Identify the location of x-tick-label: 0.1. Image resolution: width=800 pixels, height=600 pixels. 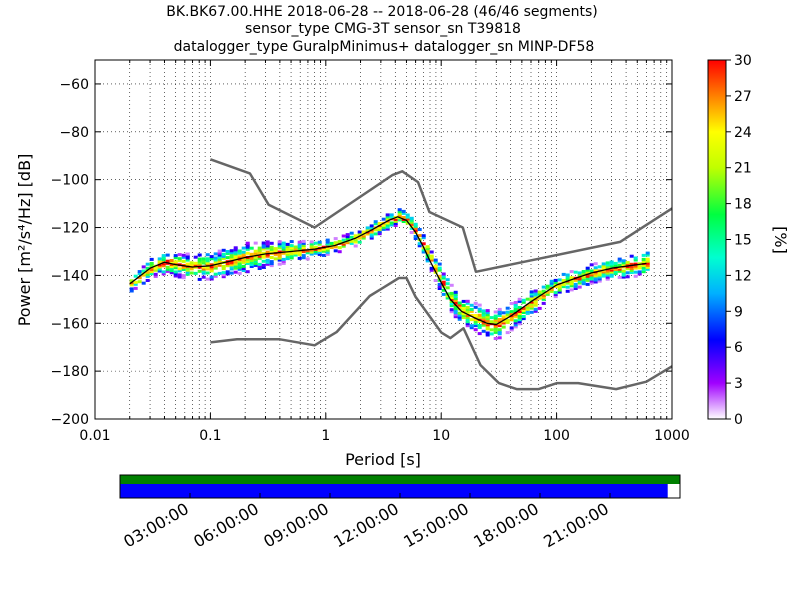
(210, 436).